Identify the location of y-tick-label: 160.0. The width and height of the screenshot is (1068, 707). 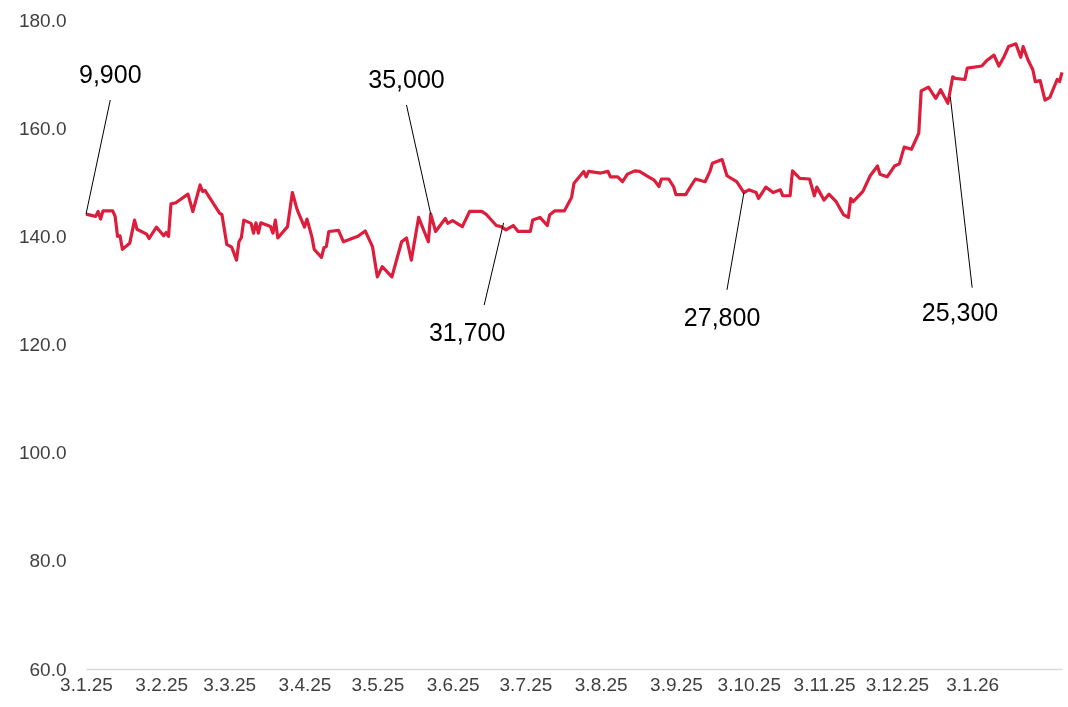
(42, 128).